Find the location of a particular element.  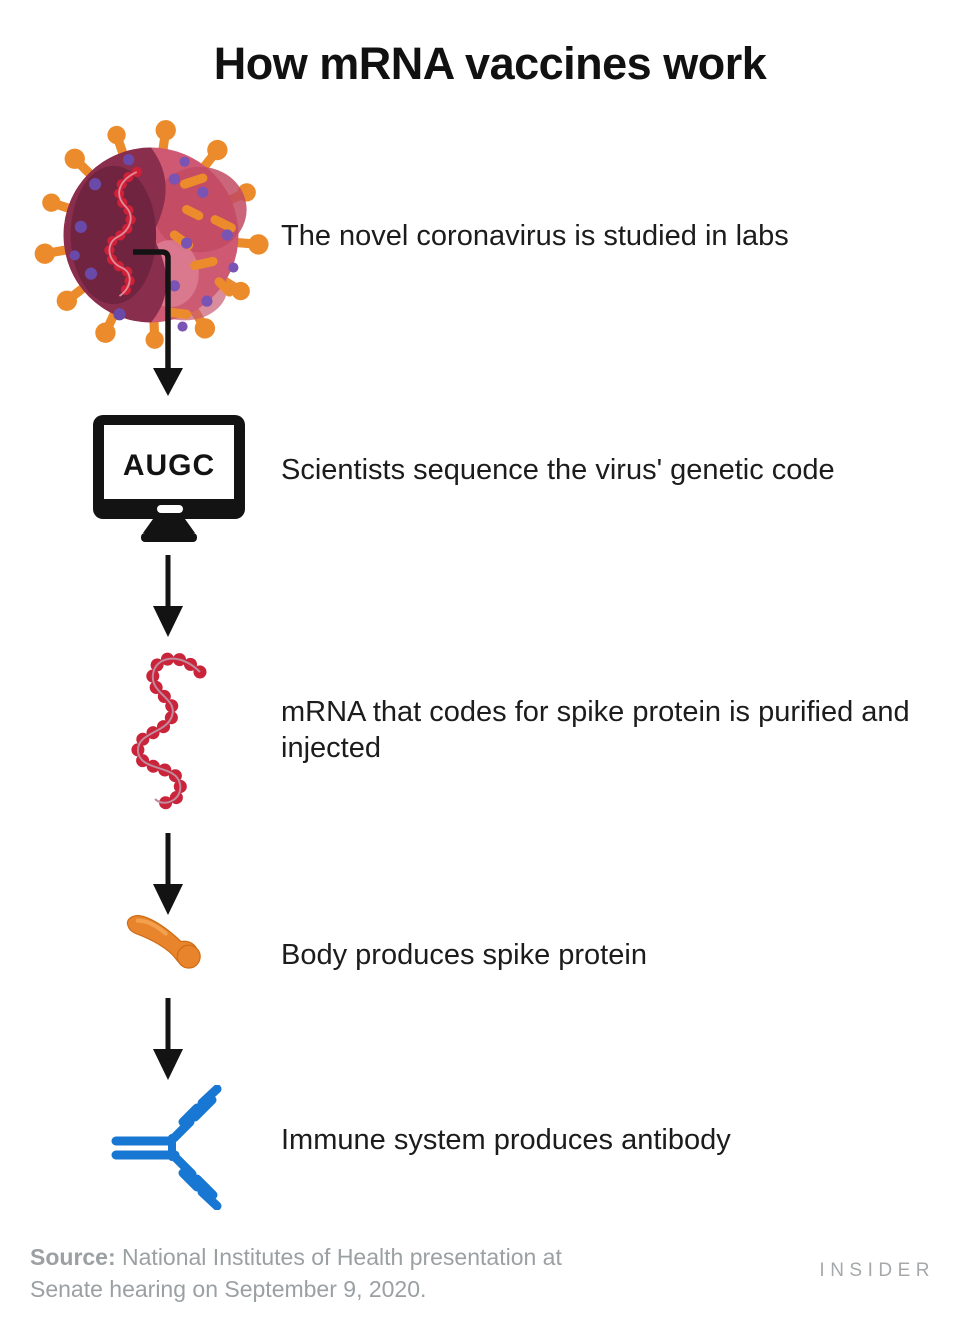

source-line2: Senate hearing on September 9, 2020. is located at coordinates (228, 1288).